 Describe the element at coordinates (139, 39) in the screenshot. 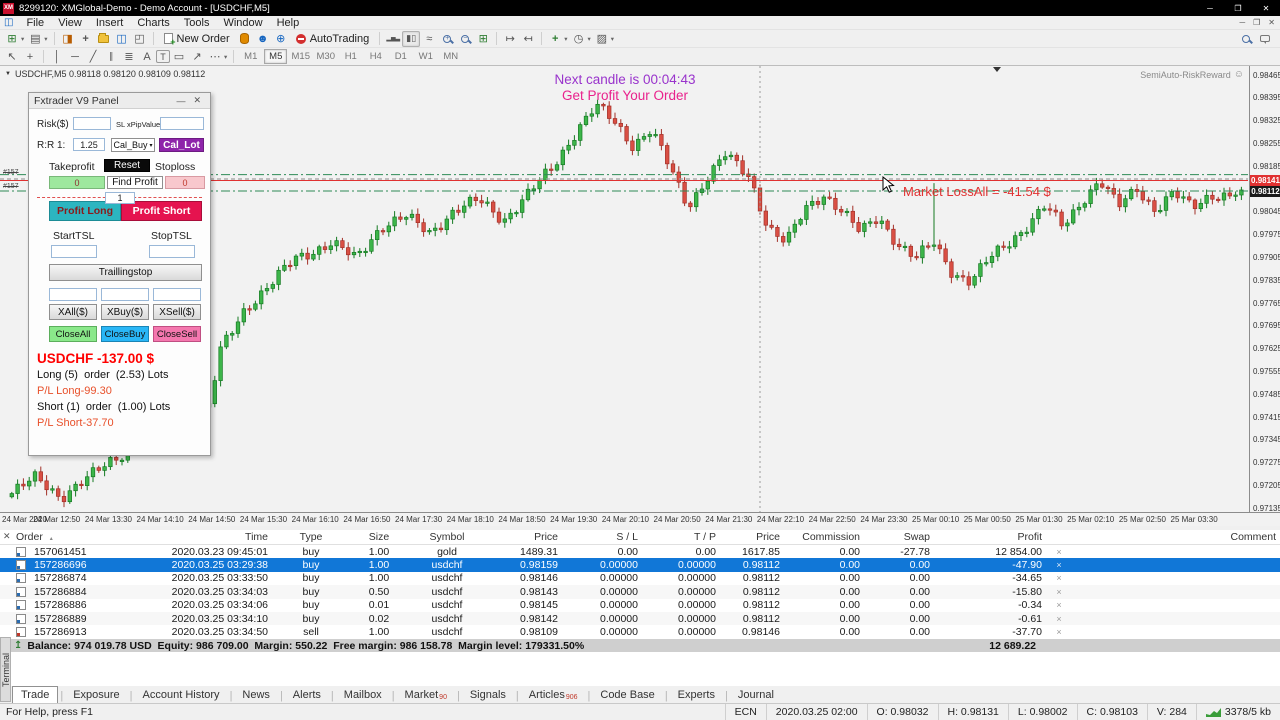

I see `data-window-icon: ◰` at that location.